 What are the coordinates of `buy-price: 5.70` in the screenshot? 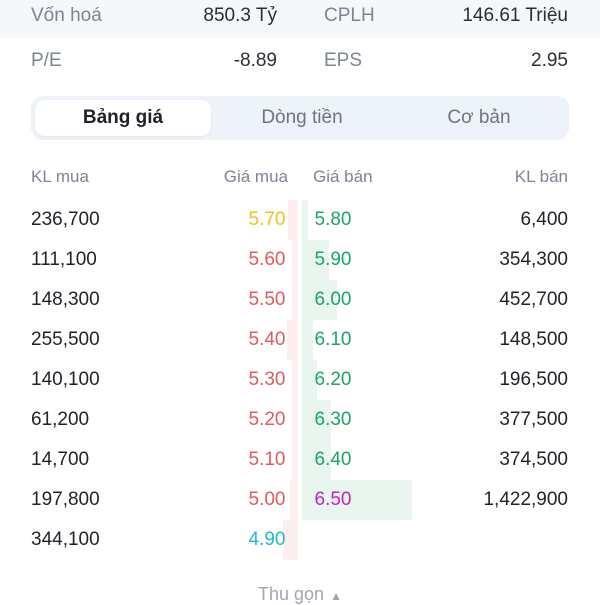 It's located at (267, 219).